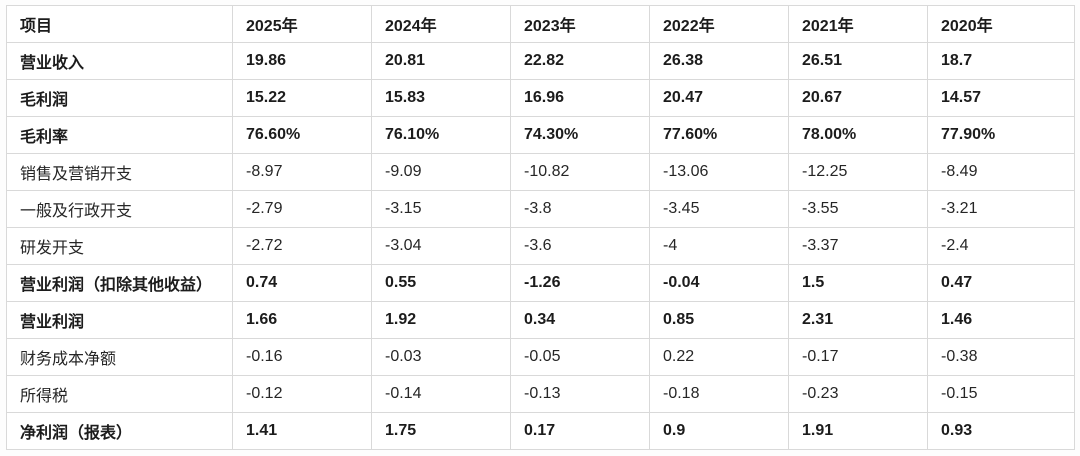  Describe the element at coordinates (1001, 320) in the screenshot. I see `cell-value: 1.46` at that location.